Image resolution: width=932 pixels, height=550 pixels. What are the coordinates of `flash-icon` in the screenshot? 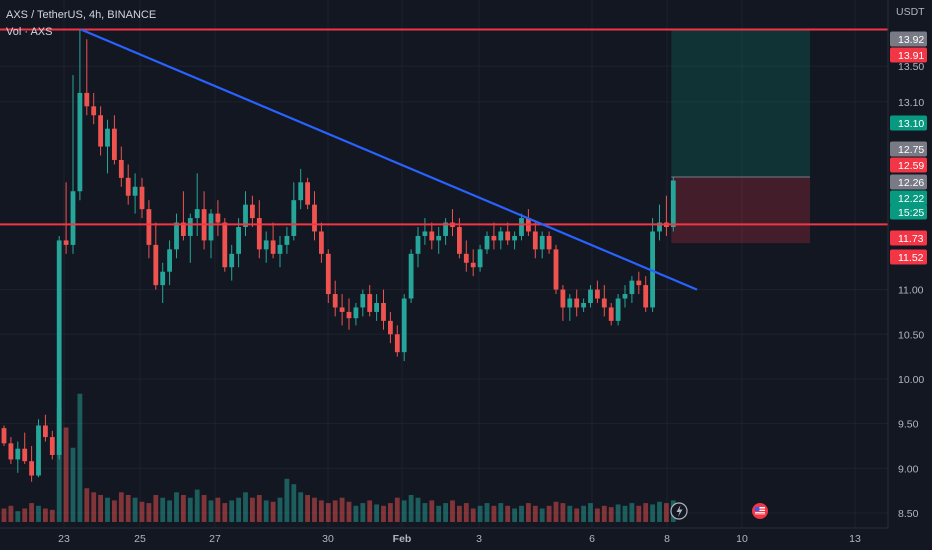 It's located at (679, 511).